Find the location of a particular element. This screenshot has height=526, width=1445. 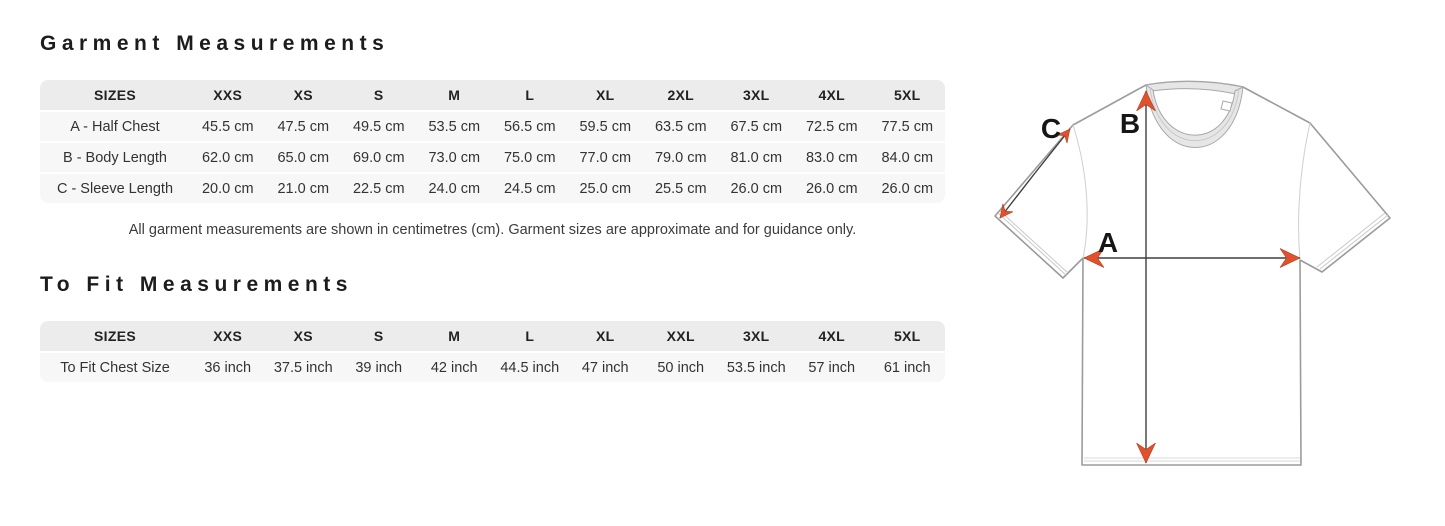

measurement-cell: 53.5 cm is located at coordinates (454, 126).